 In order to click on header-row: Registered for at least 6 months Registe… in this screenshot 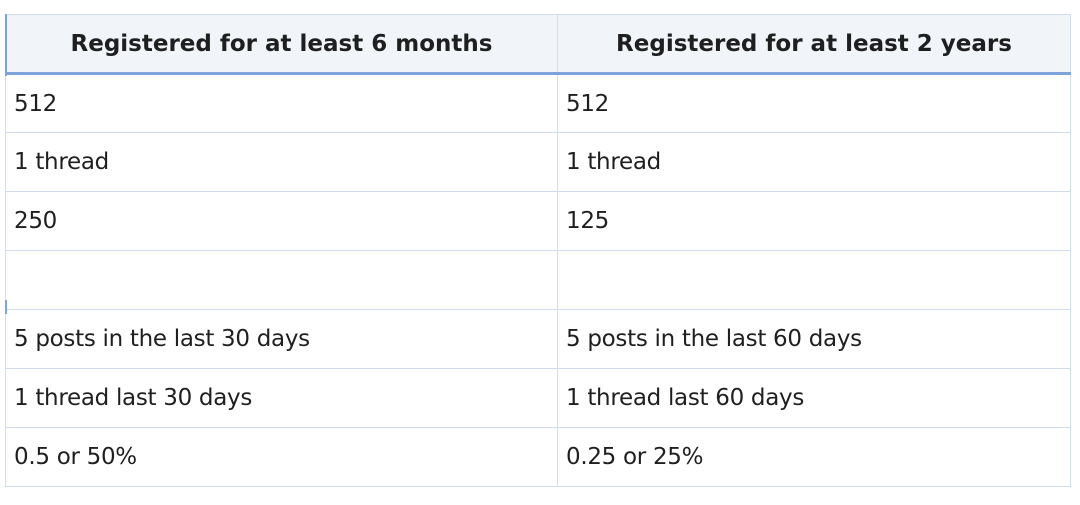, I will do `click(538, 44)`.